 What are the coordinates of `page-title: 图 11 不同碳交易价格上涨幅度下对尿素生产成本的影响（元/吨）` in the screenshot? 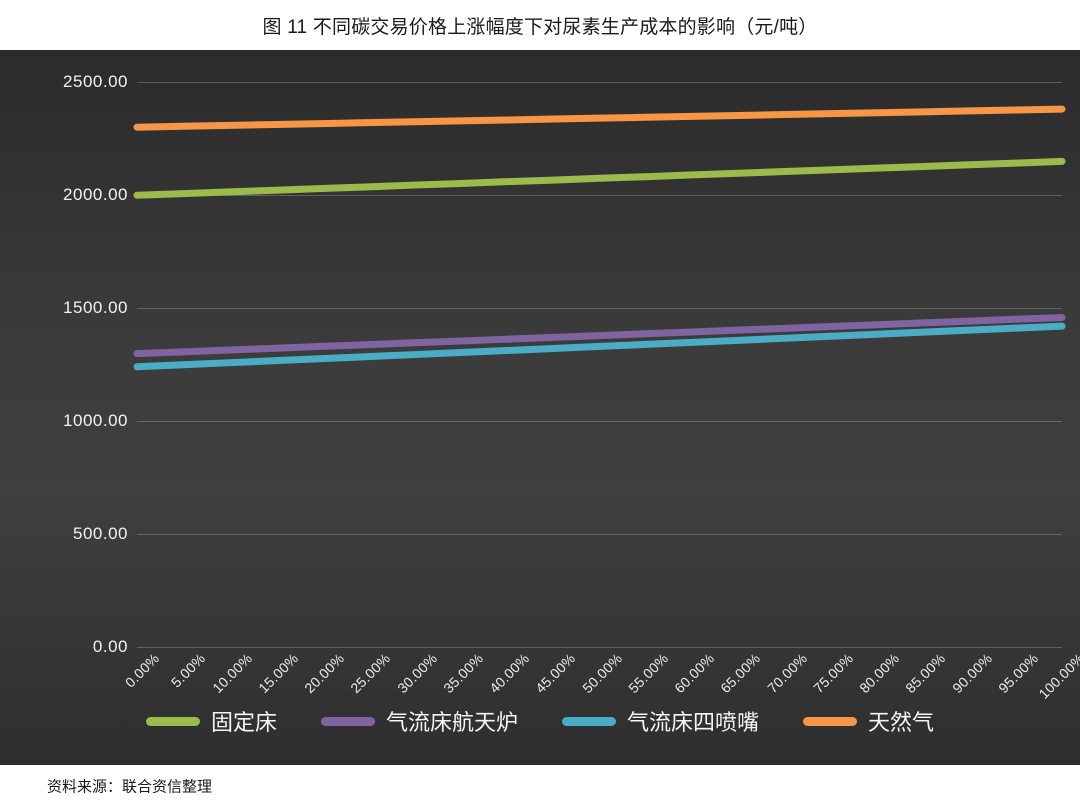 It's located at (540, 27).